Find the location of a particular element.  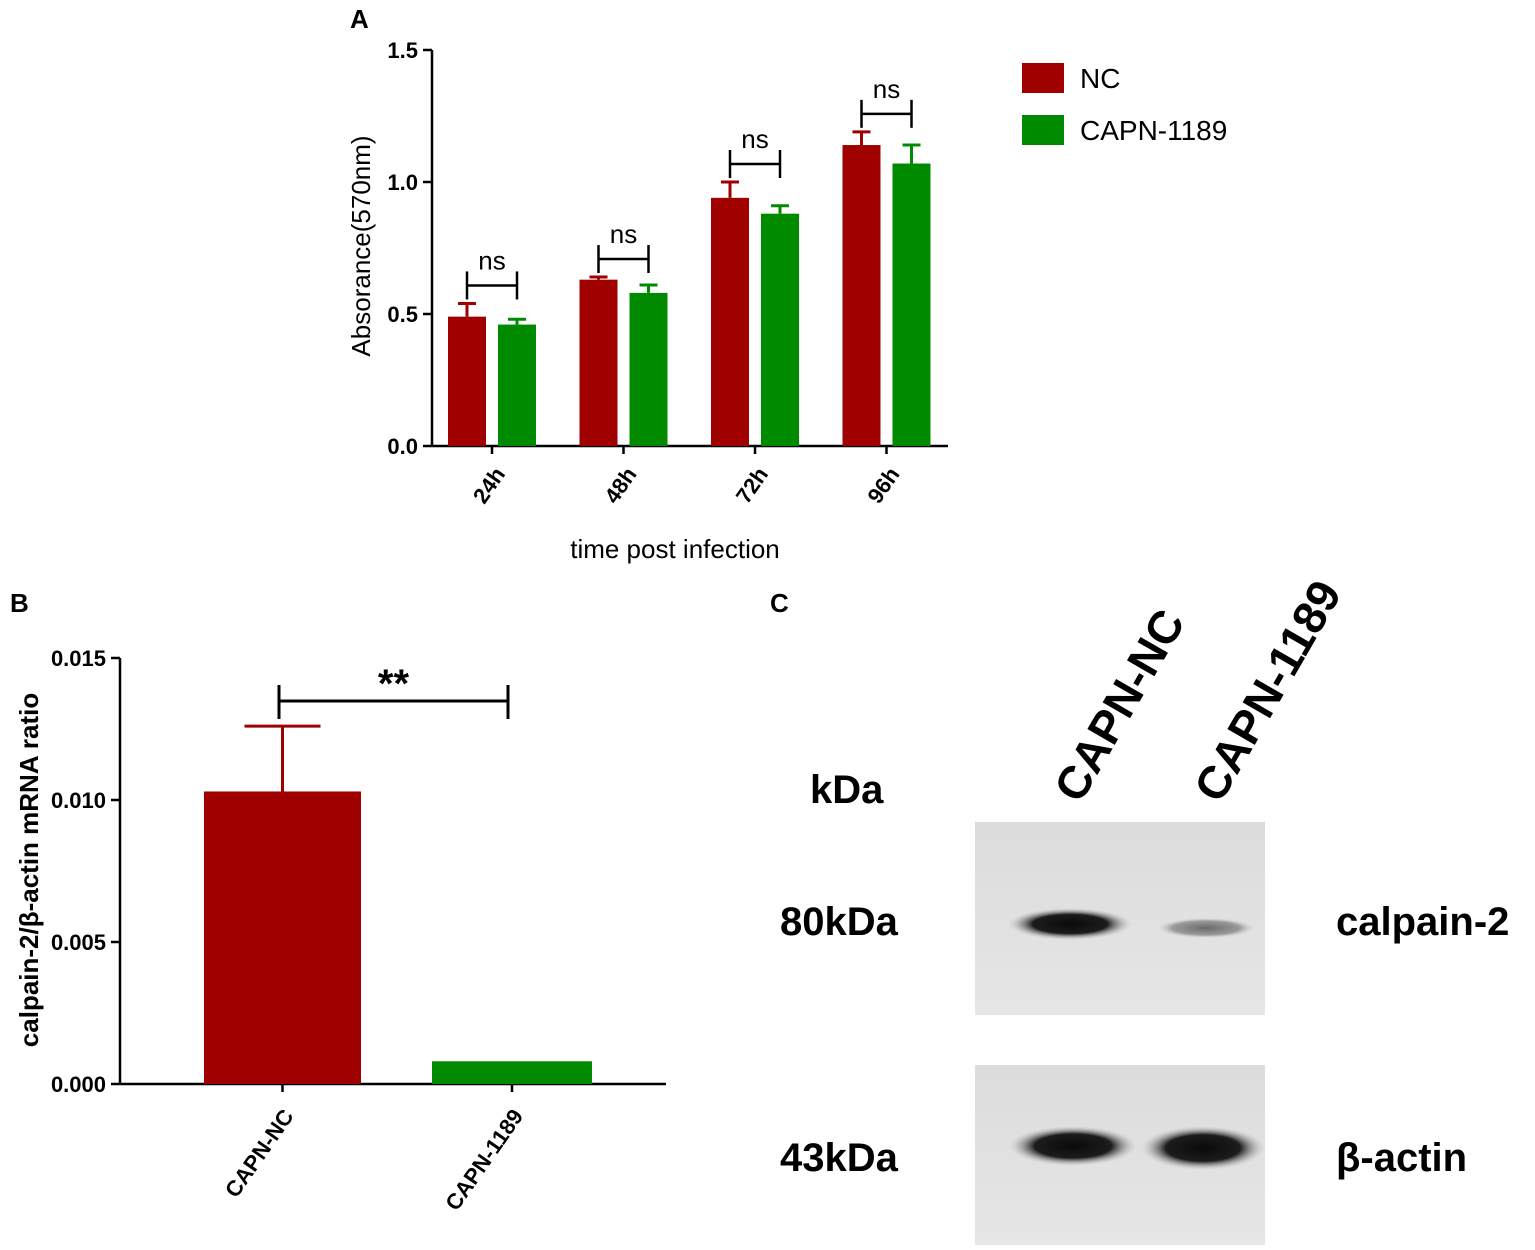

chart-a-y-tick-label: 1.5 is located at coordinates (402, 50).